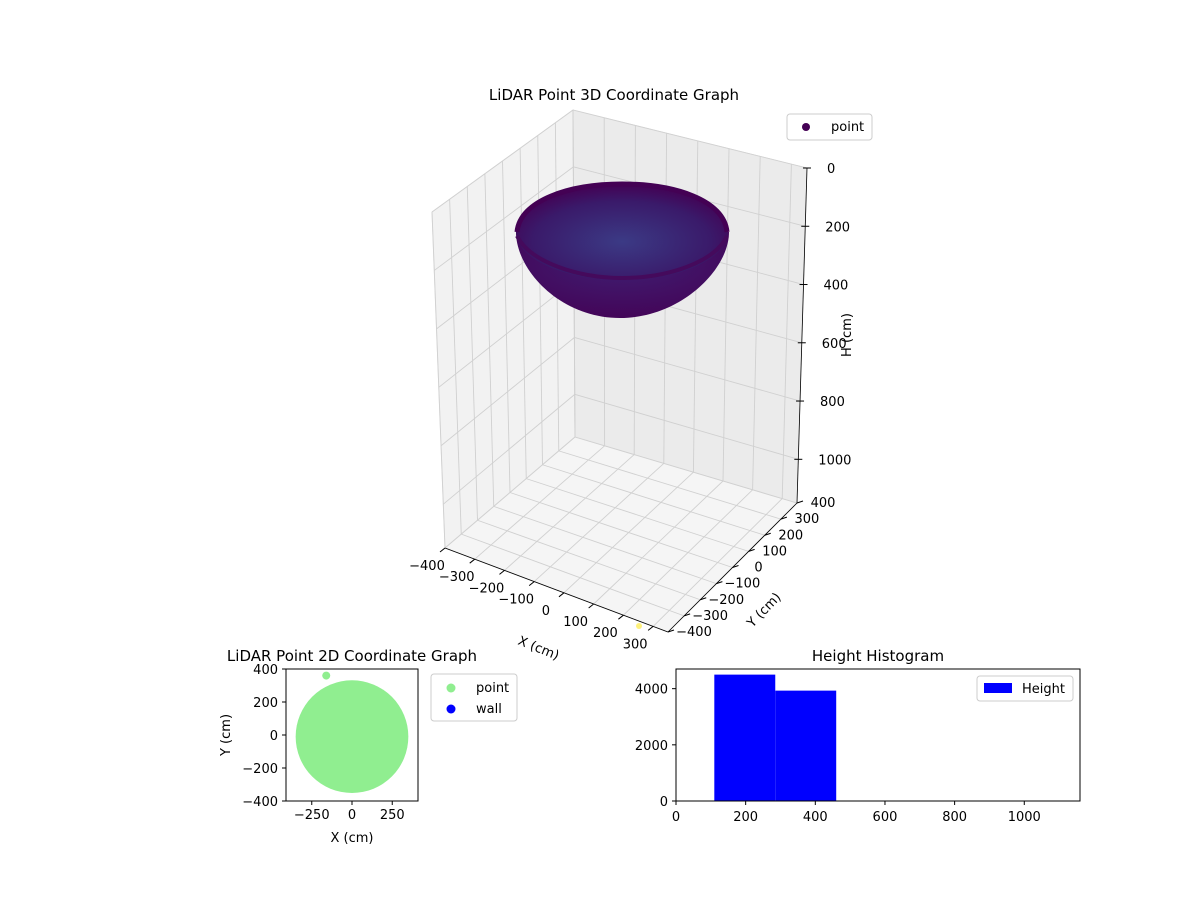 Image resolution: width=1200 pixels, height=900 pixels. Describe the element at coordinates (427, 566) in the screenshot. I see `x-tick-label: −400` at that location.